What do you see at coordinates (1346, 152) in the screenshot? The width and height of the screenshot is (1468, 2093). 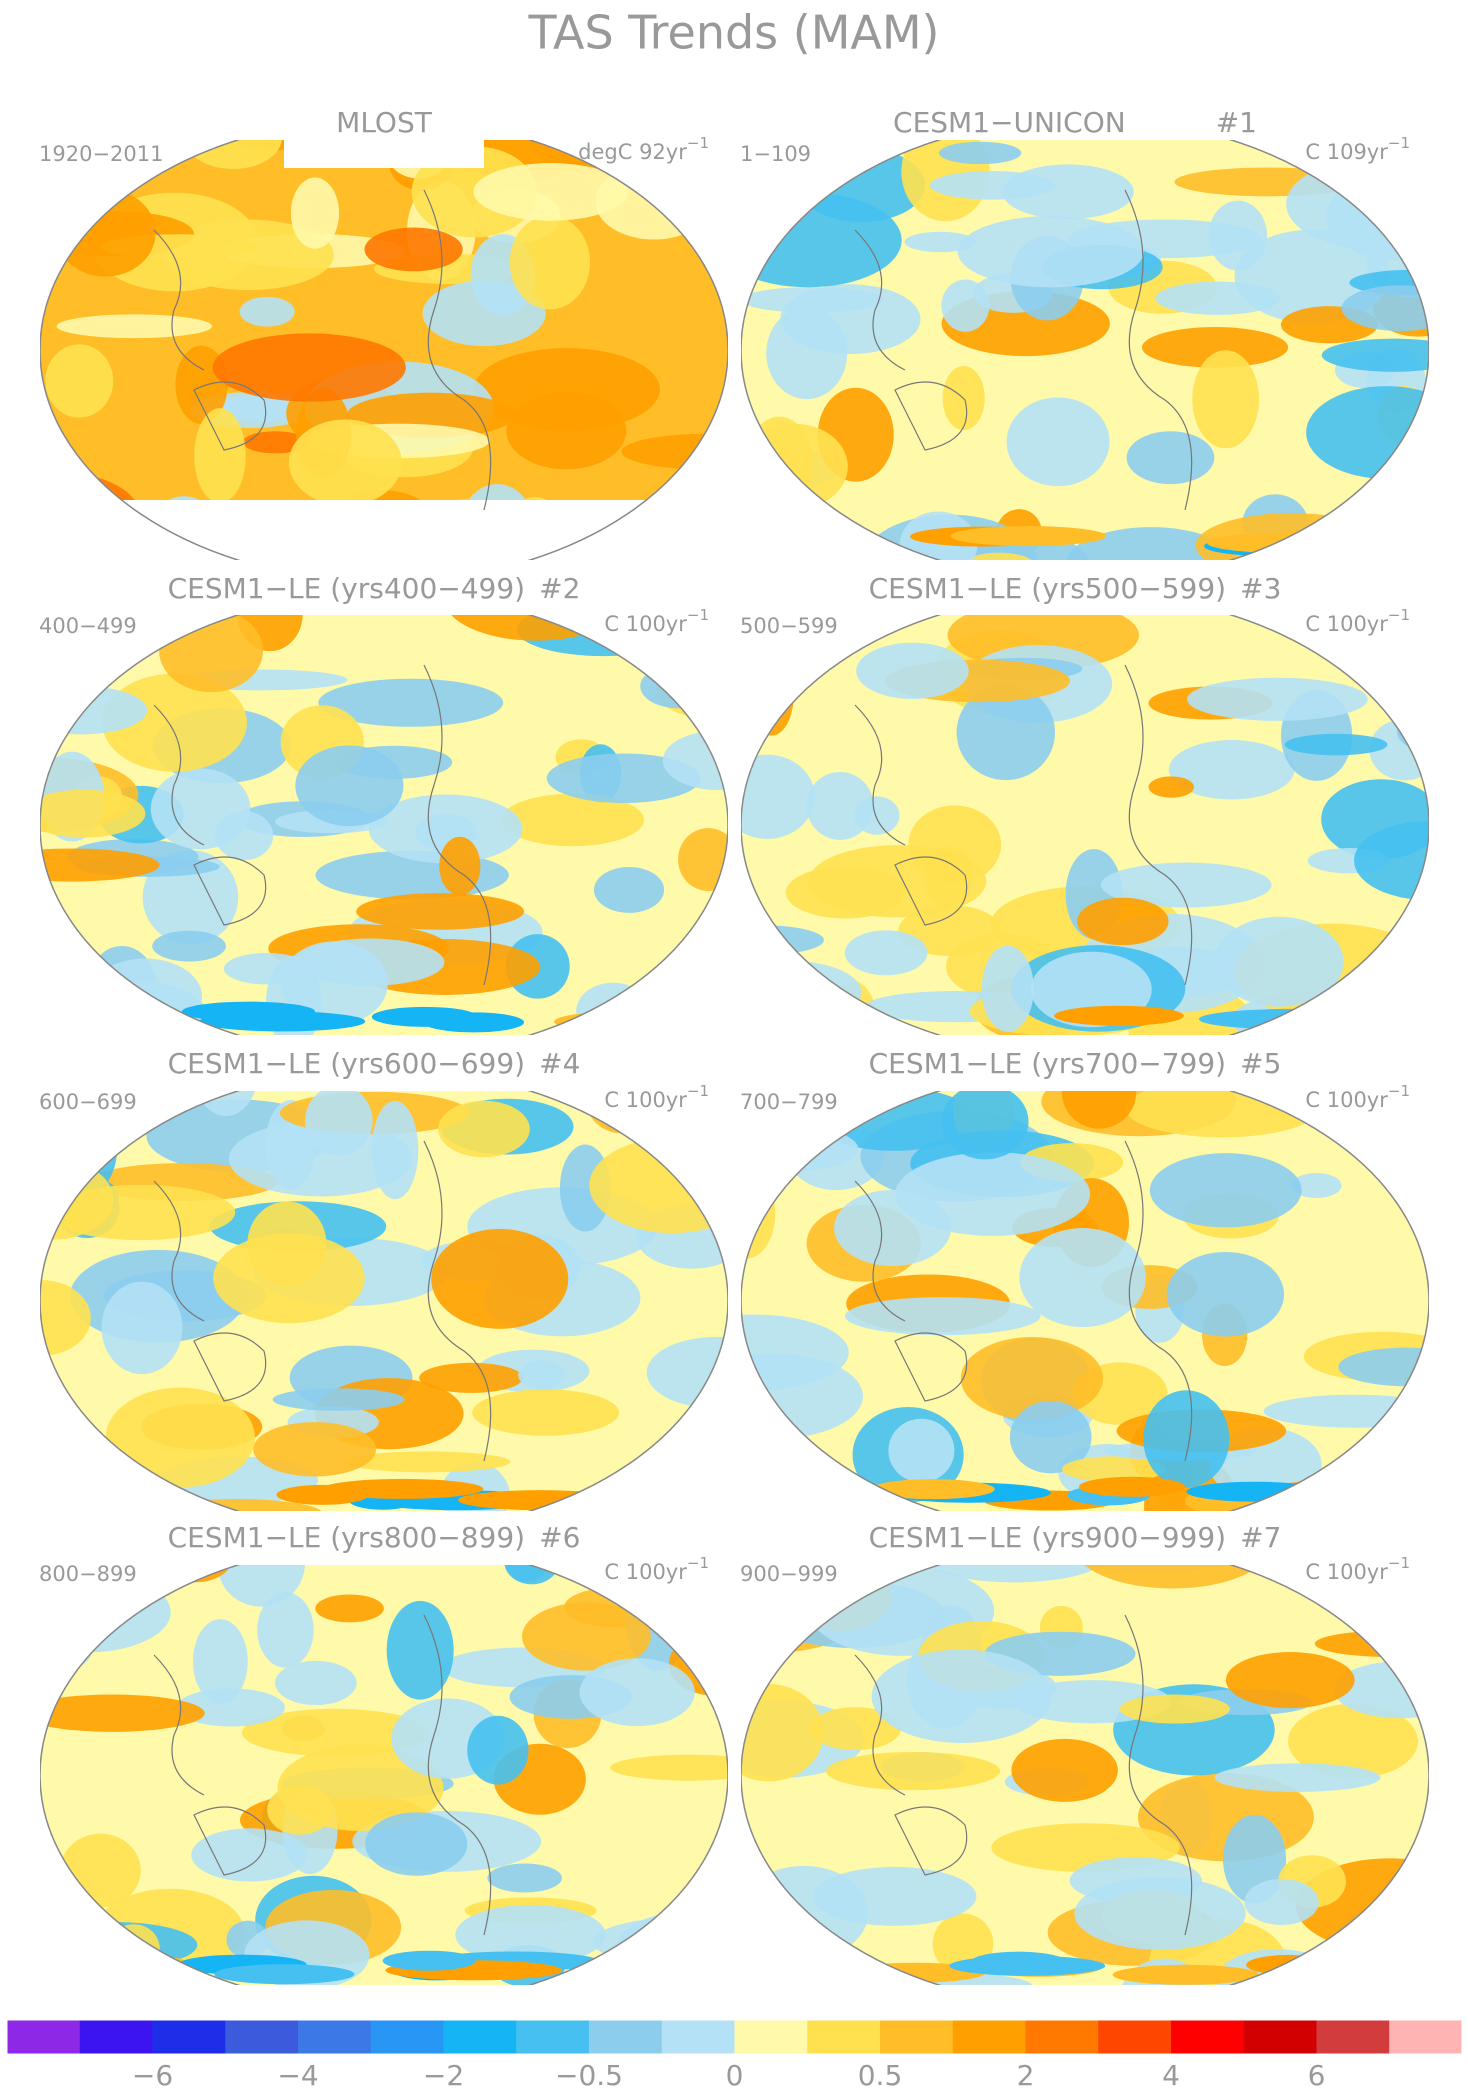 I see `units-text: C 109yr` at bounding box center [1346, 152].